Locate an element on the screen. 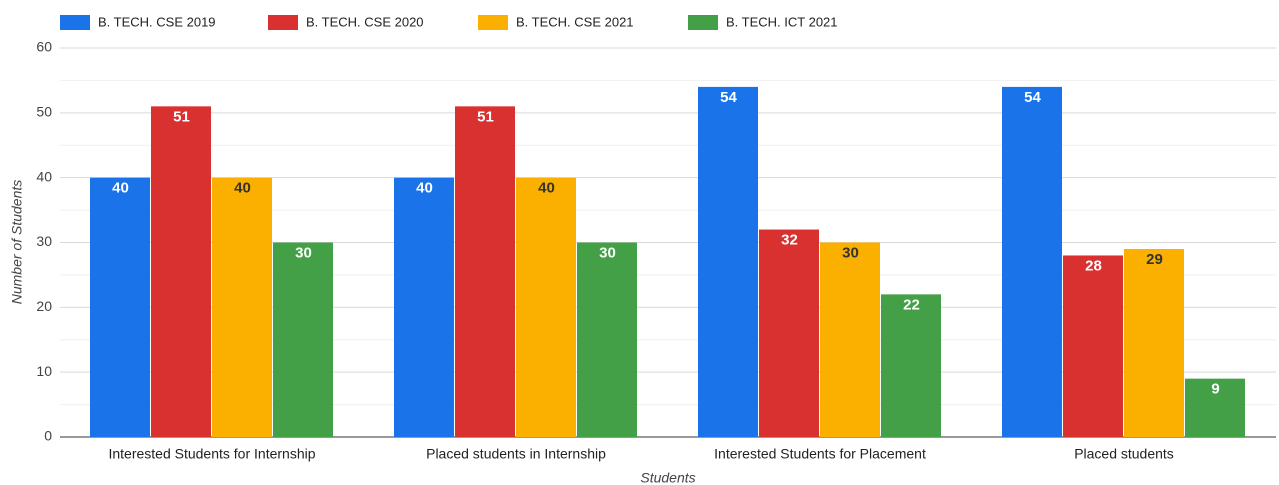  x-tick-label: Placed students in Internship is located at coordinates (516, 454).